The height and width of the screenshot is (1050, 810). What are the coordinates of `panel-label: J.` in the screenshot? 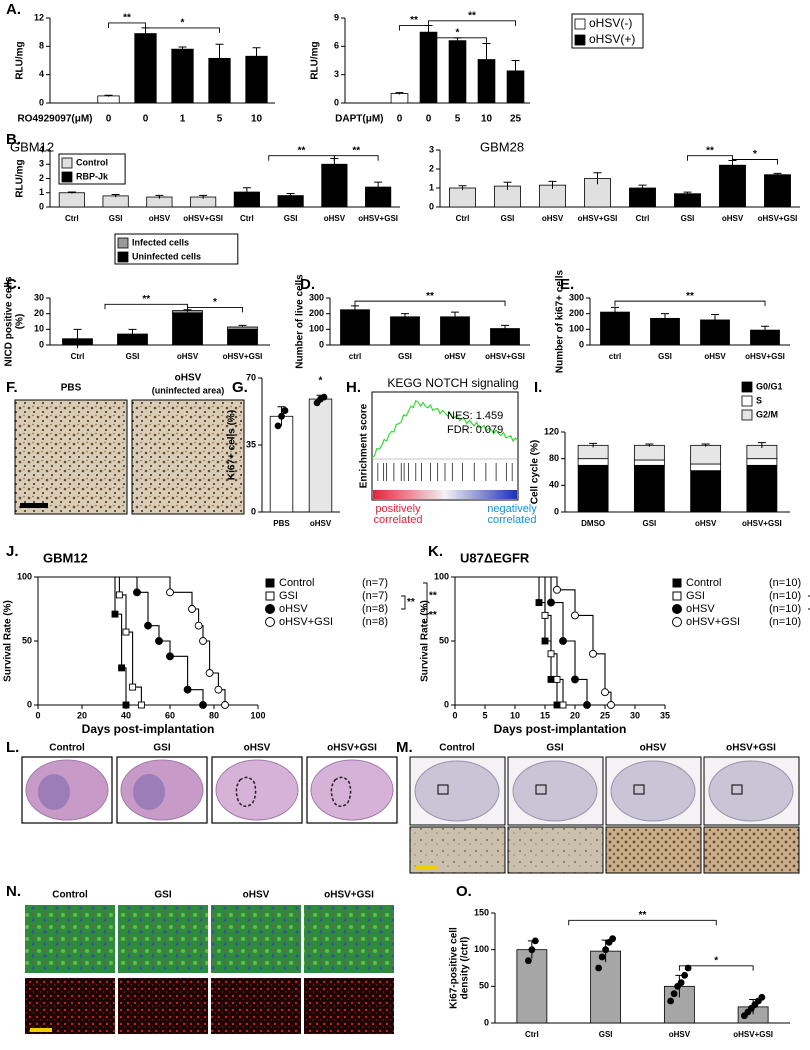 It's located at (12, 551).